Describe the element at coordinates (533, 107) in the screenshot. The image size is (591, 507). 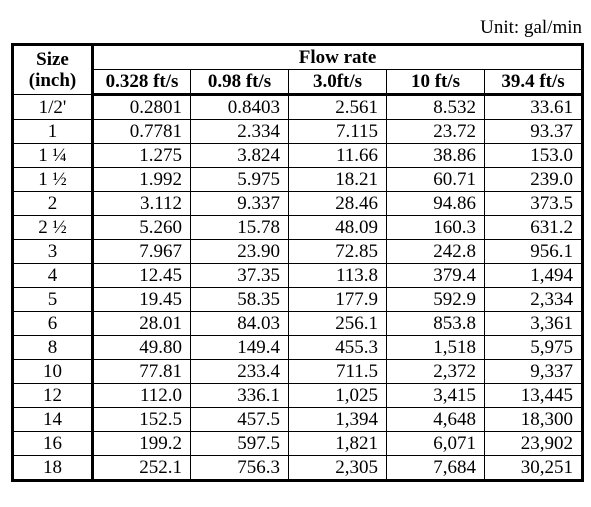
I see `flow-value-cell: 33.61` at that location.